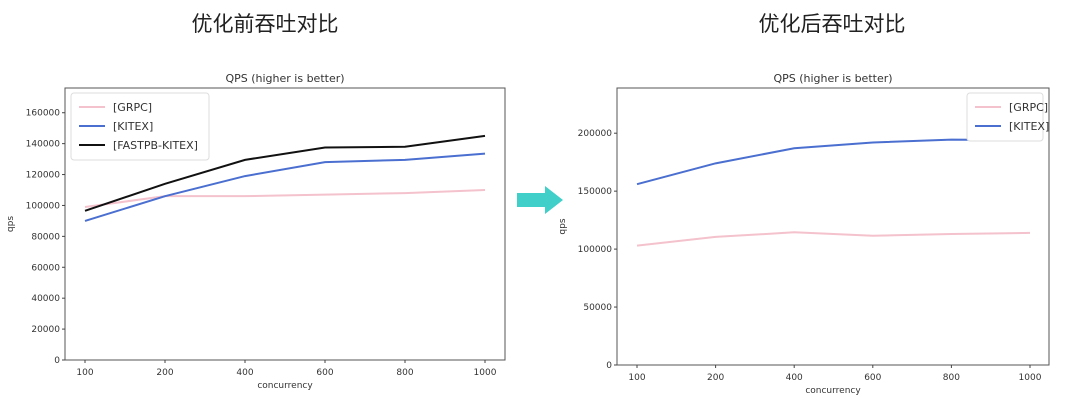 Image resolution: width=1080 pixels, height=411 pixels. Describe the element at coordinates (832, 24) in the screenshot. I see `heading-after: 优化后吞吐对比` at that location.